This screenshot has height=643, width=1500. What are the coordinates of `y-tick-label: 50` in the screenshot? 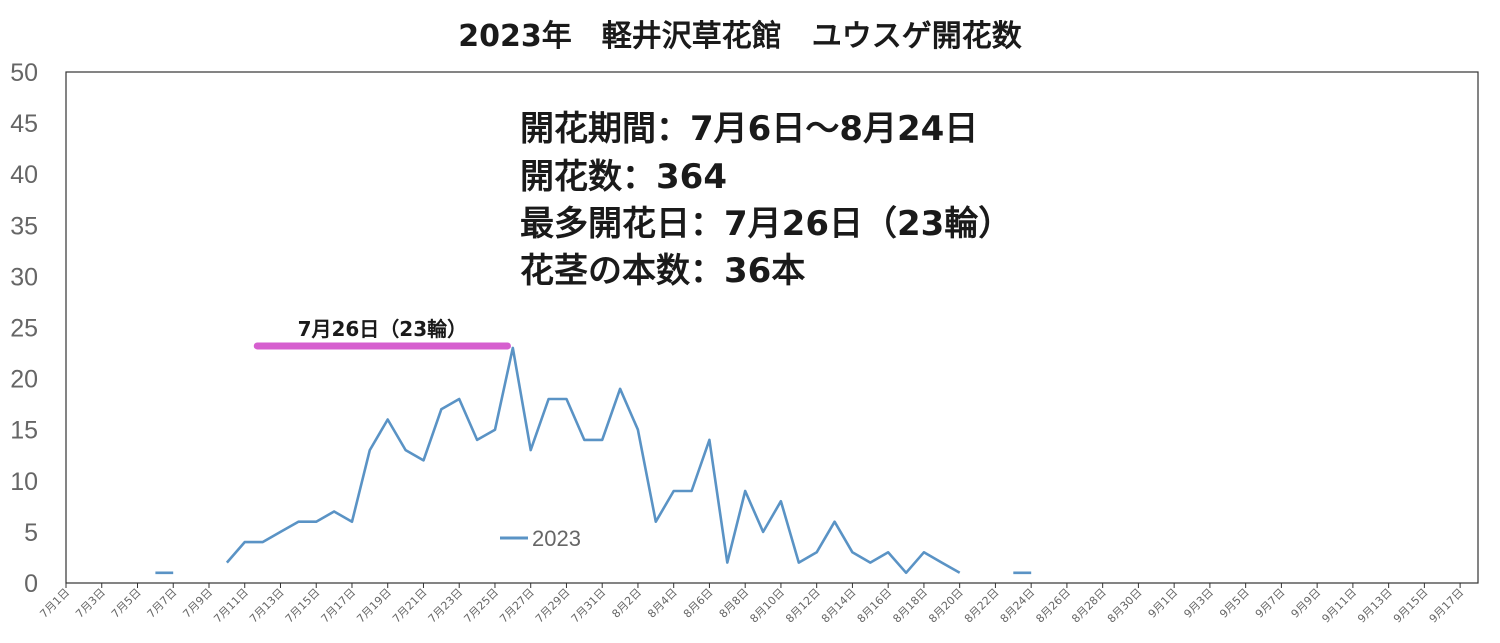 It's located at (24, 73).